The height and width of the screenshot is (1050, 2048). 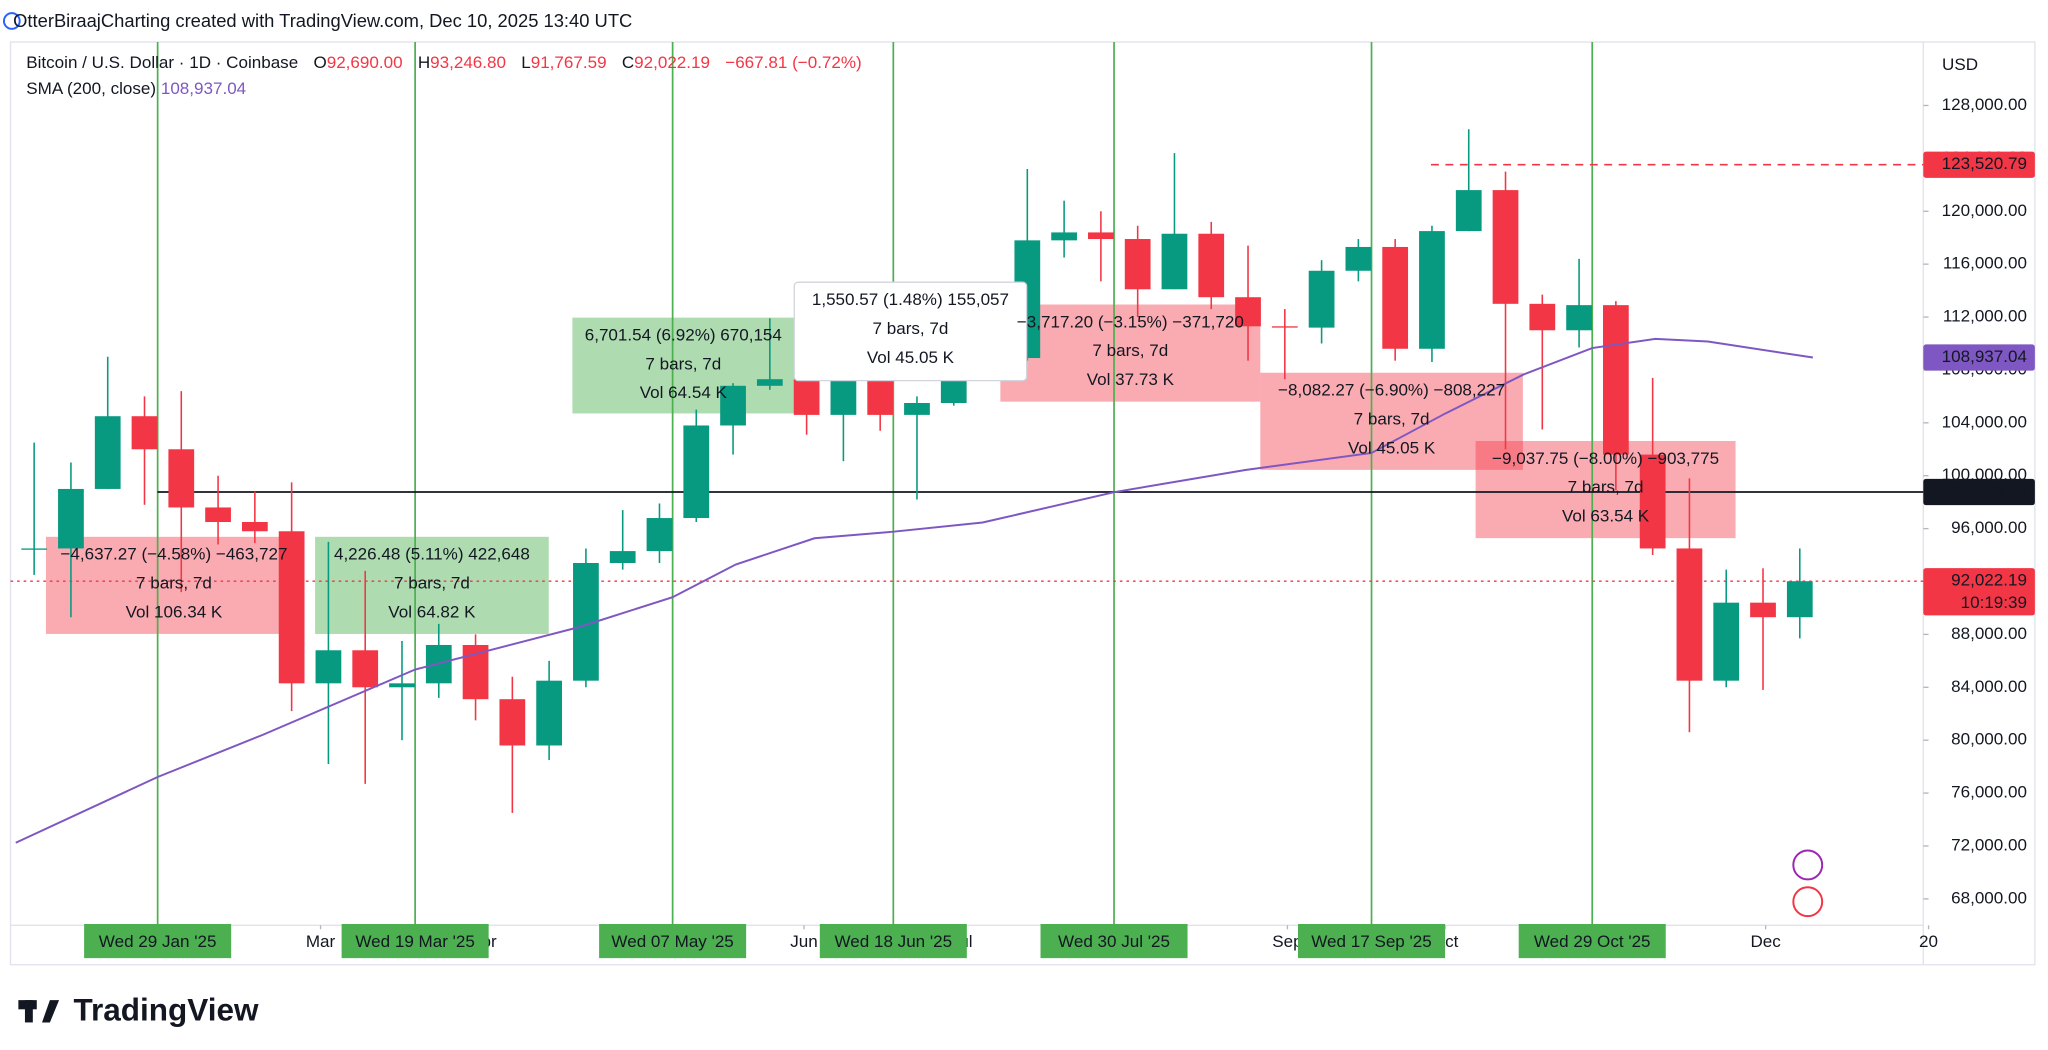 I want to click on measure-text: Vol 37.73 K, so click(x=1131, y=379).